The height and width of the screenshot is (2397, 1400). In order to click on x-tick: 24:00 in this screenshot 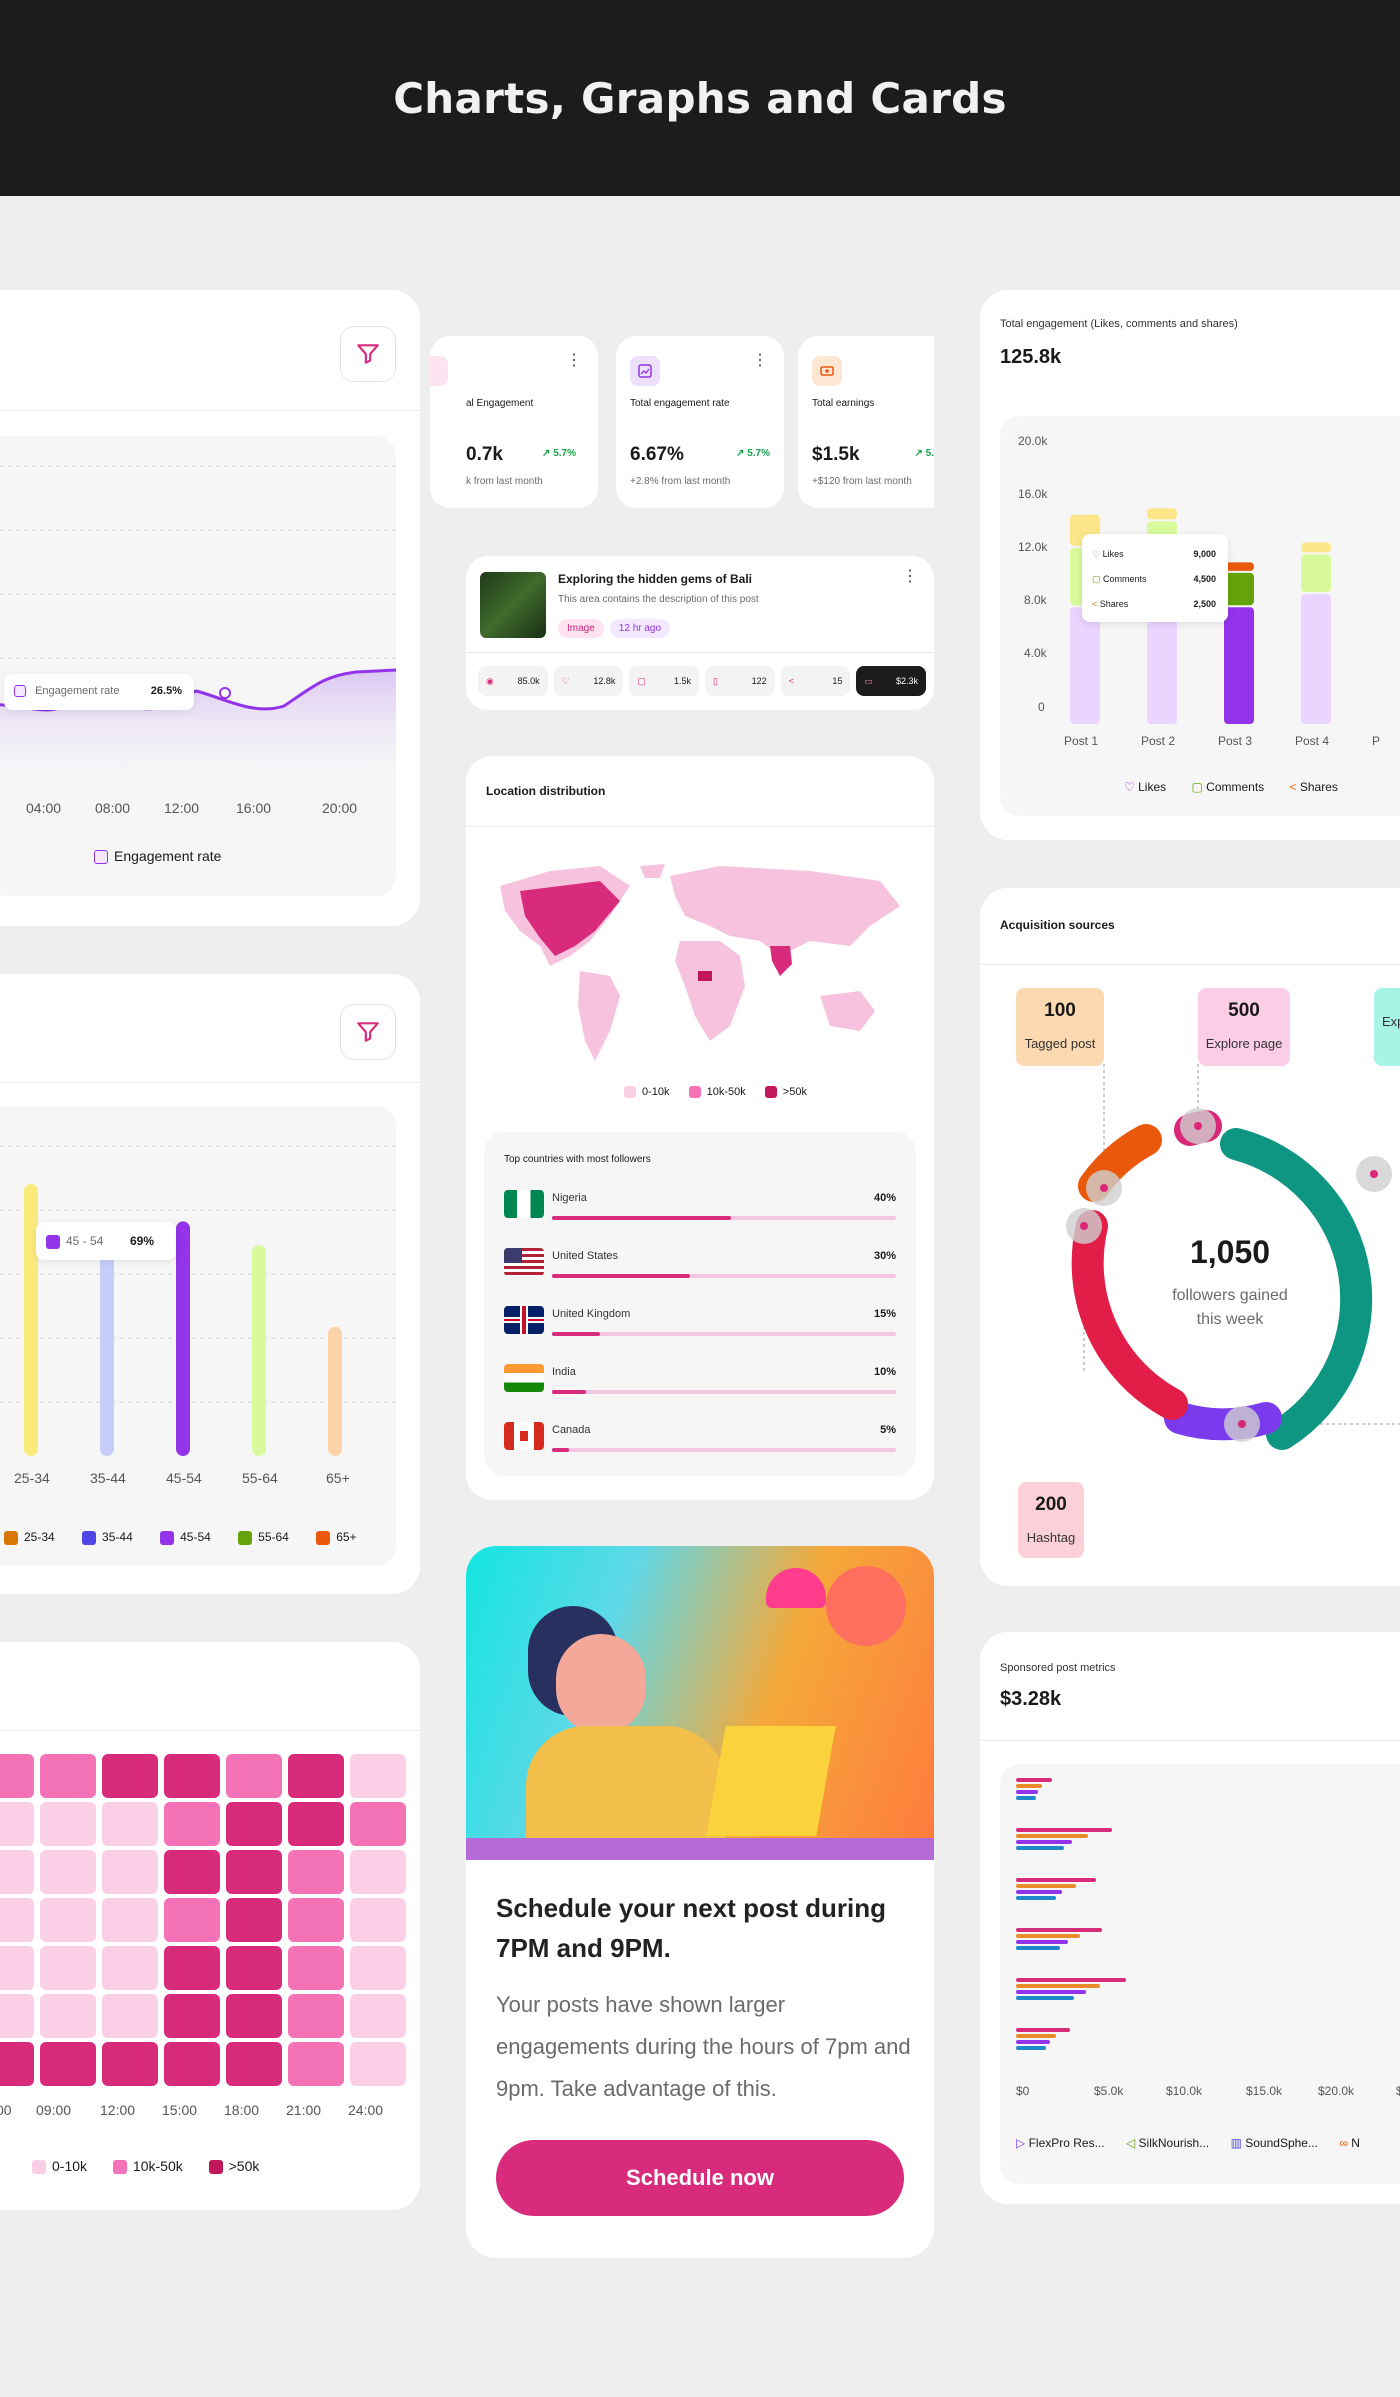, I will do `click(366, 2110)`.